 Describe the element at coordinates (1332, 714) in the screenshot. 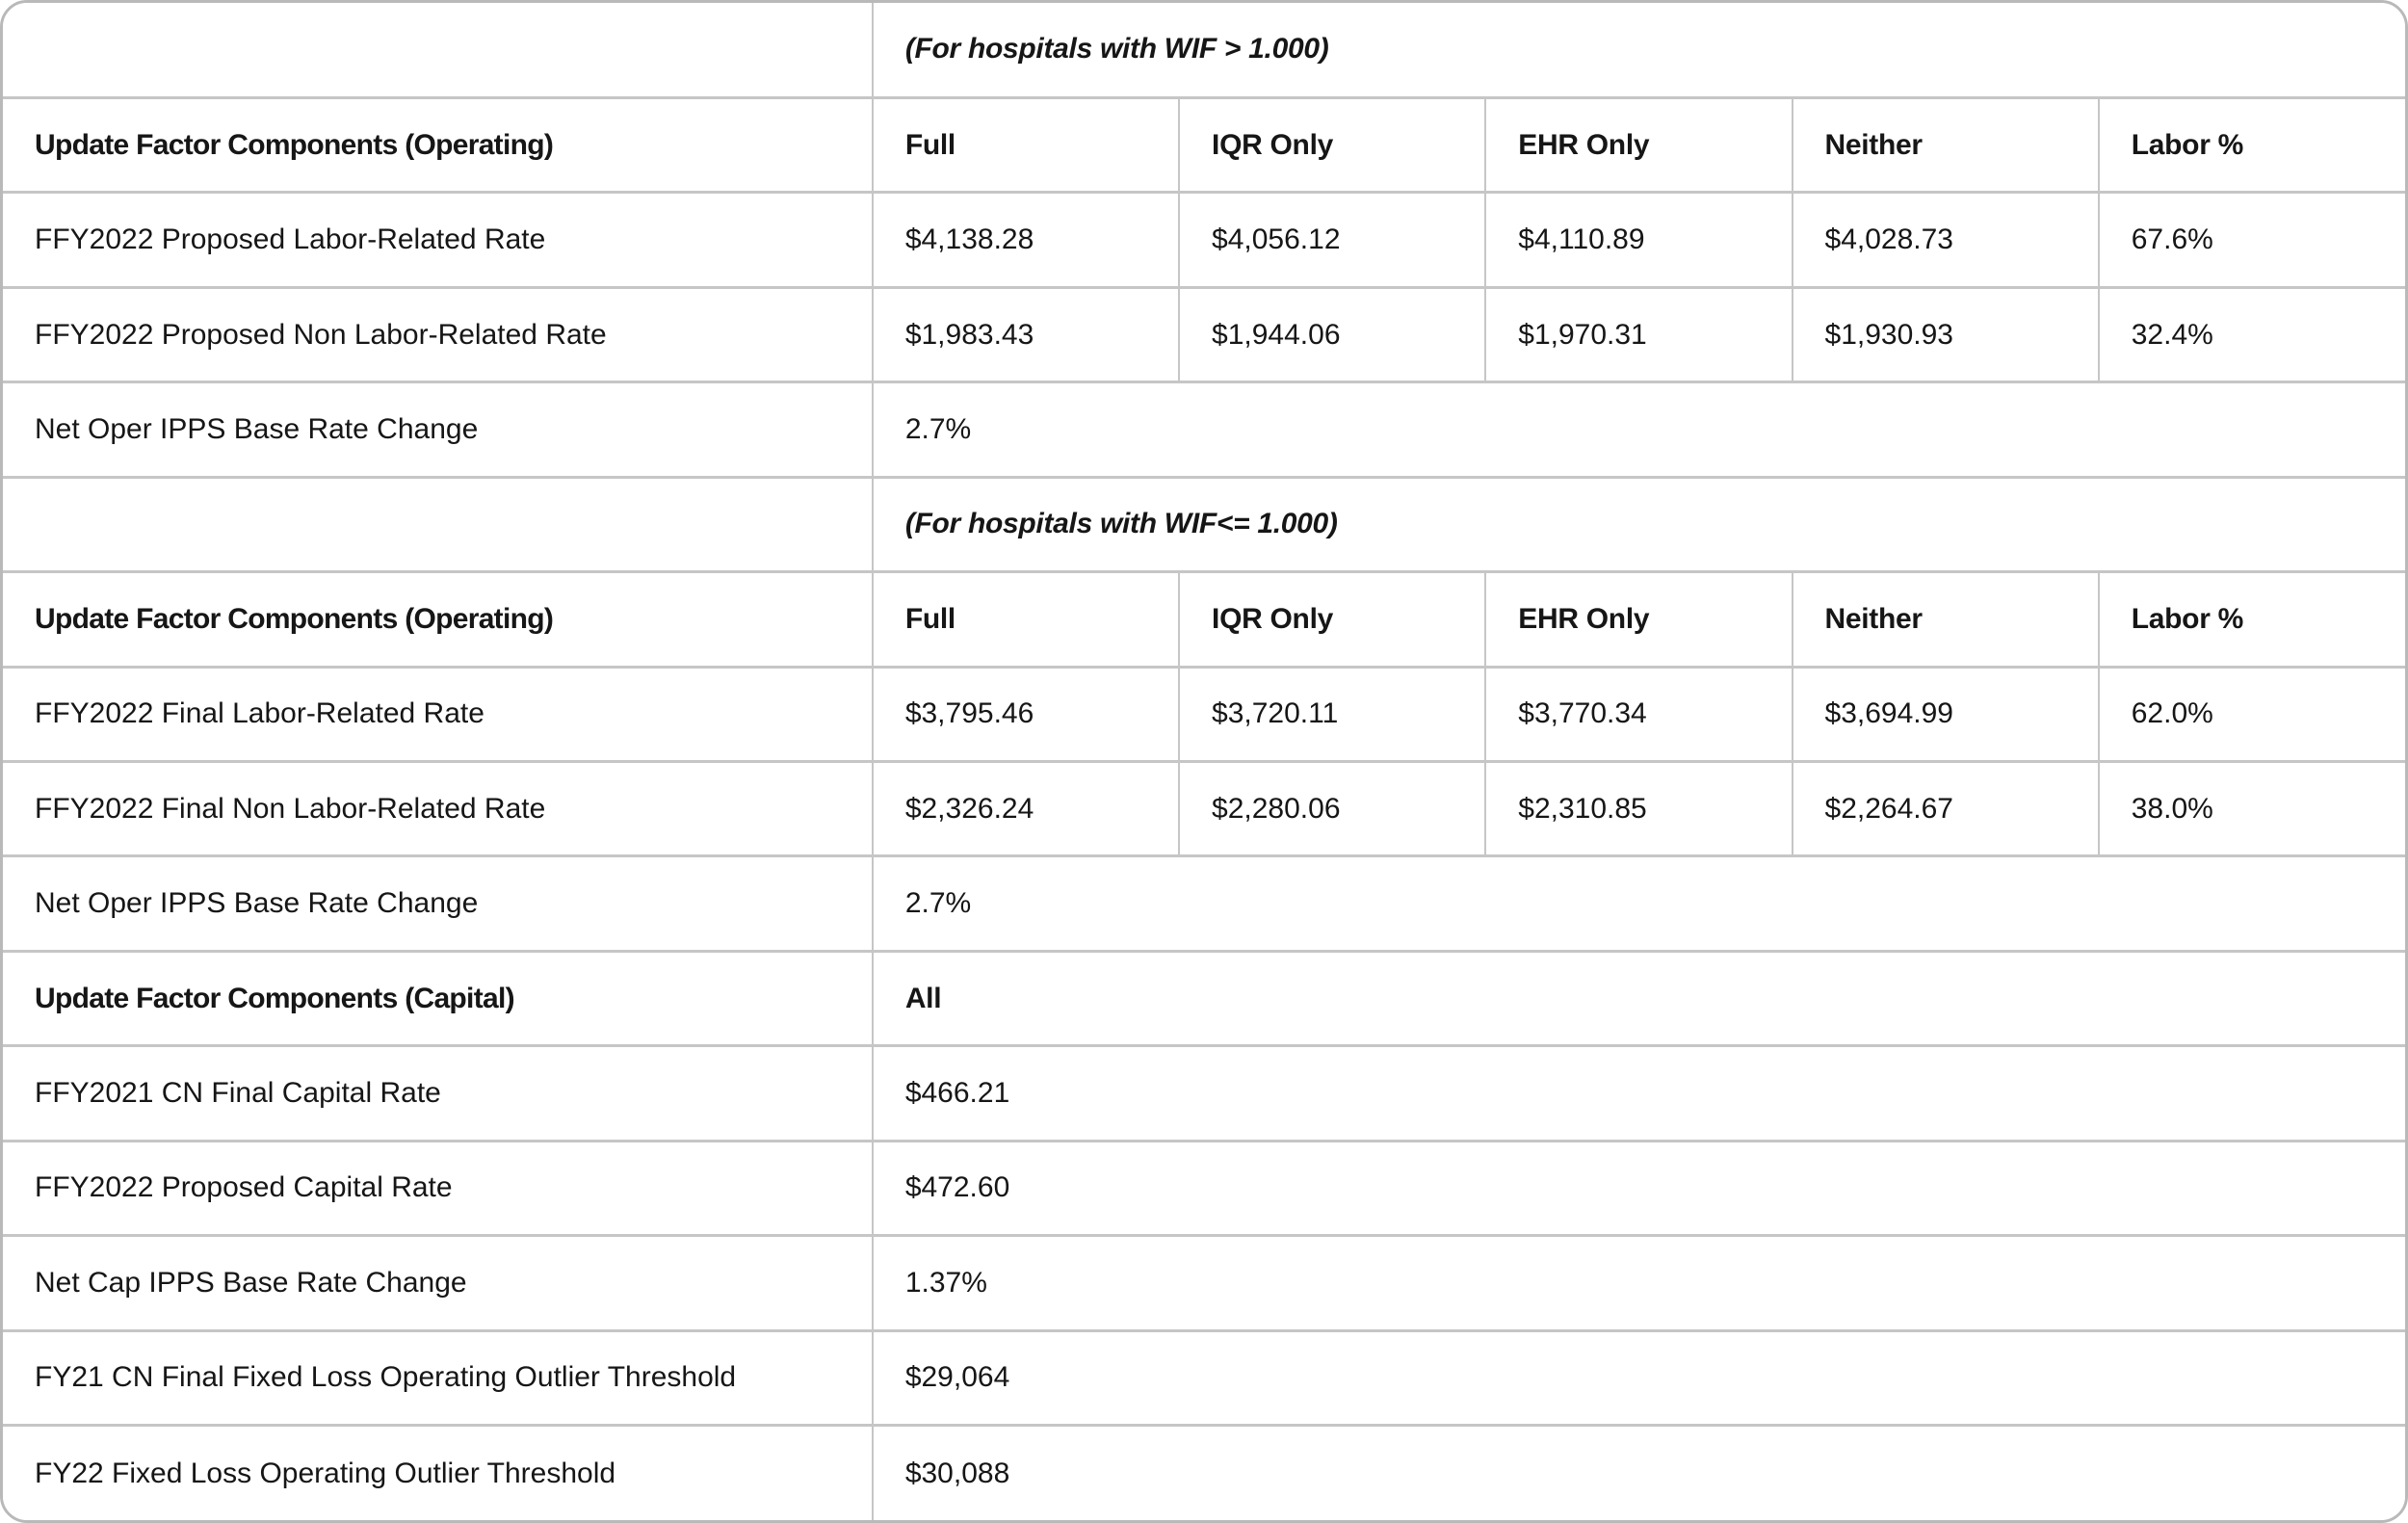

I see `value-cell: $3,720.11` at that location.